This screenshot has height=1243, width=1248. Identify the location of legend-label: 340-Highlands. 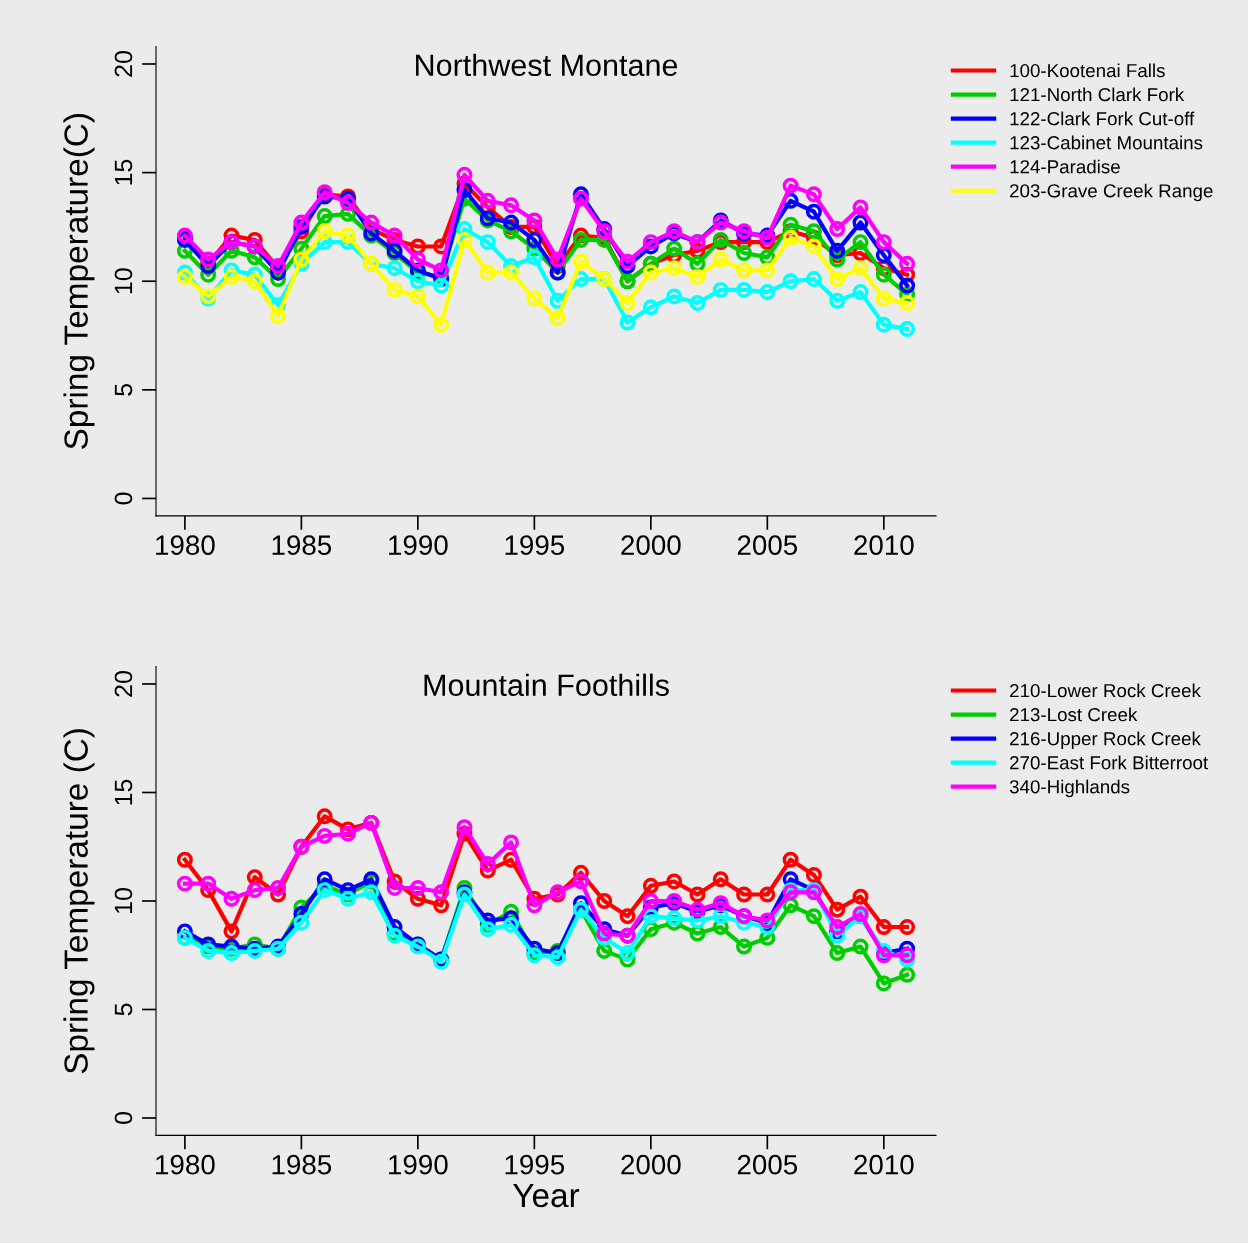
(1069, 788).